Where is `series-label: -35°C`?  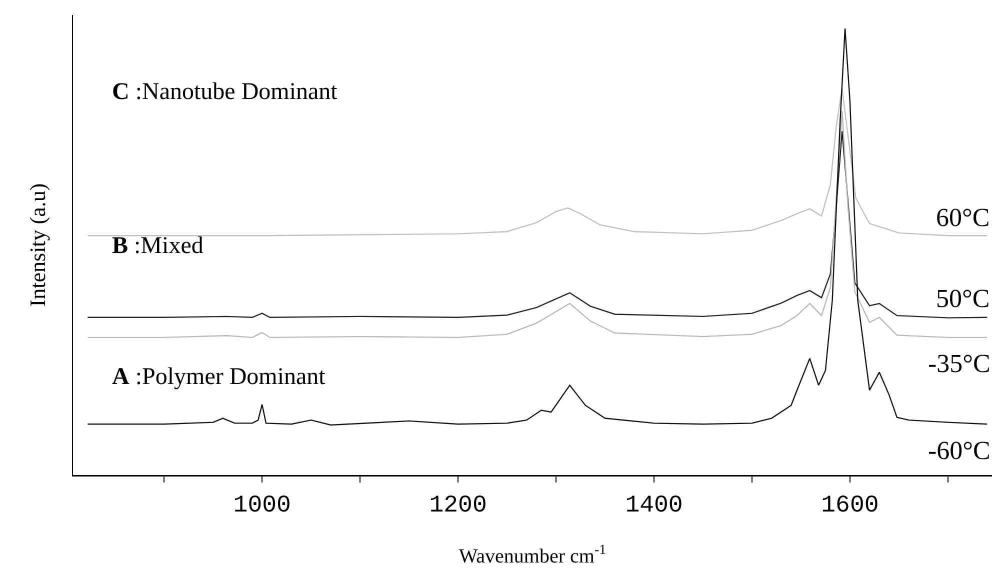 series-label: -35°C is located at coordinates (959, 363).